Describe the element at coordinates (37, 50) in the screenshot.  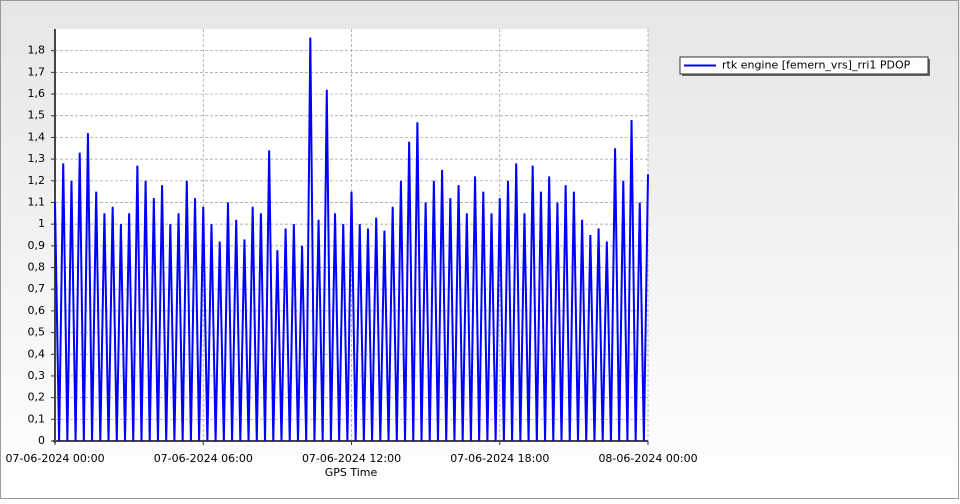
I see `y-tick-label: 1,8` at that location.